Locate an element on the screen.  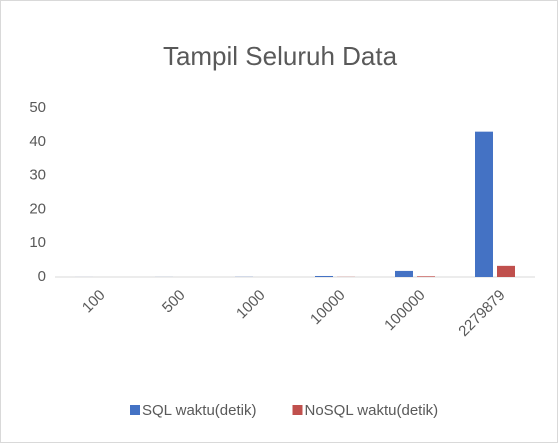
y-tick-label: 30 is located at coordinates (37, 175).